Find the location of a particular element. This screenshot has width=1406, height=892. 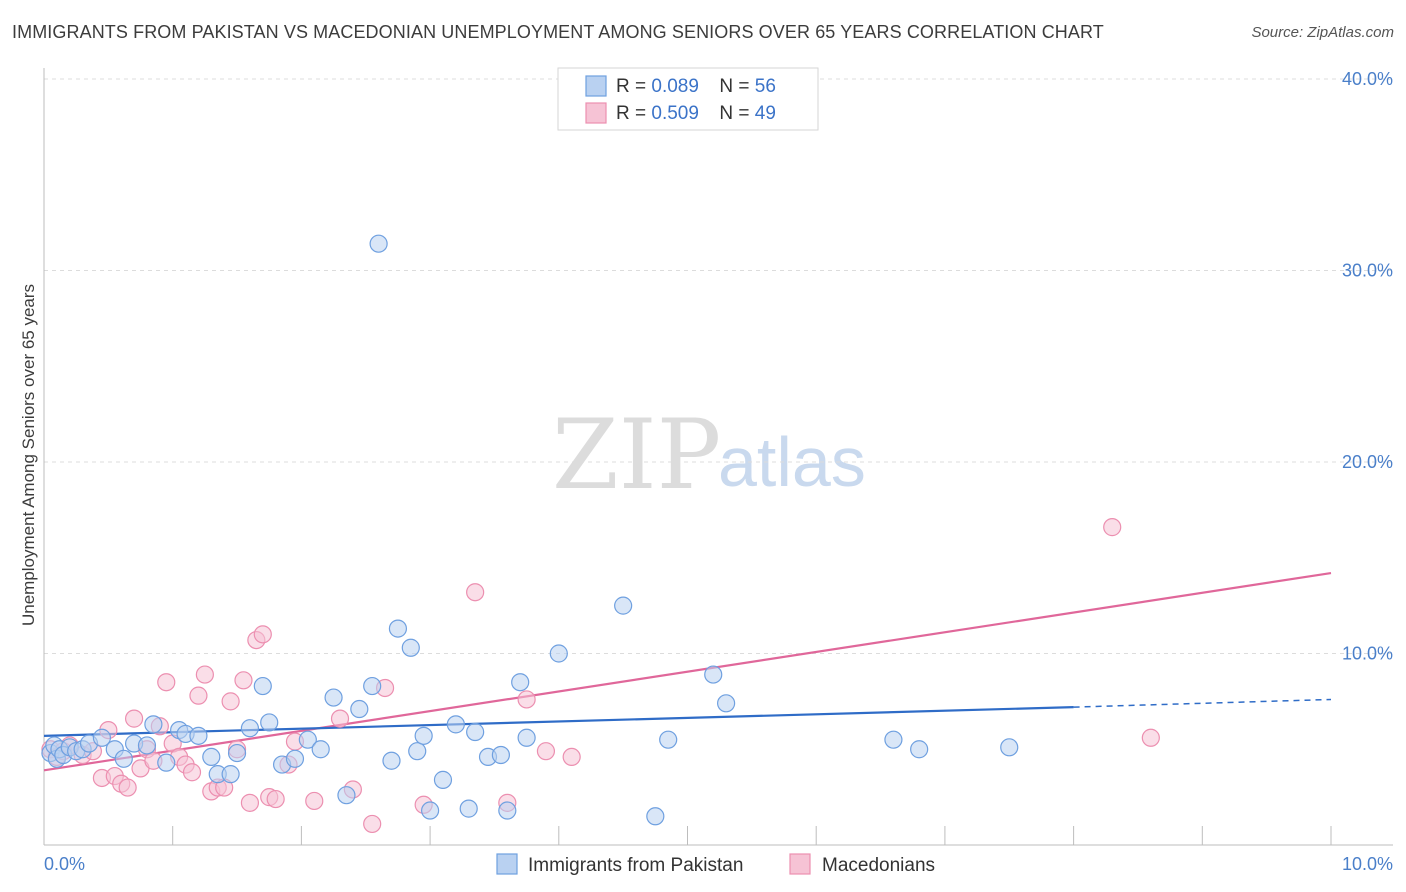

source-label: Source: ZipAtlas.com is located at coordinates (1322, 32).